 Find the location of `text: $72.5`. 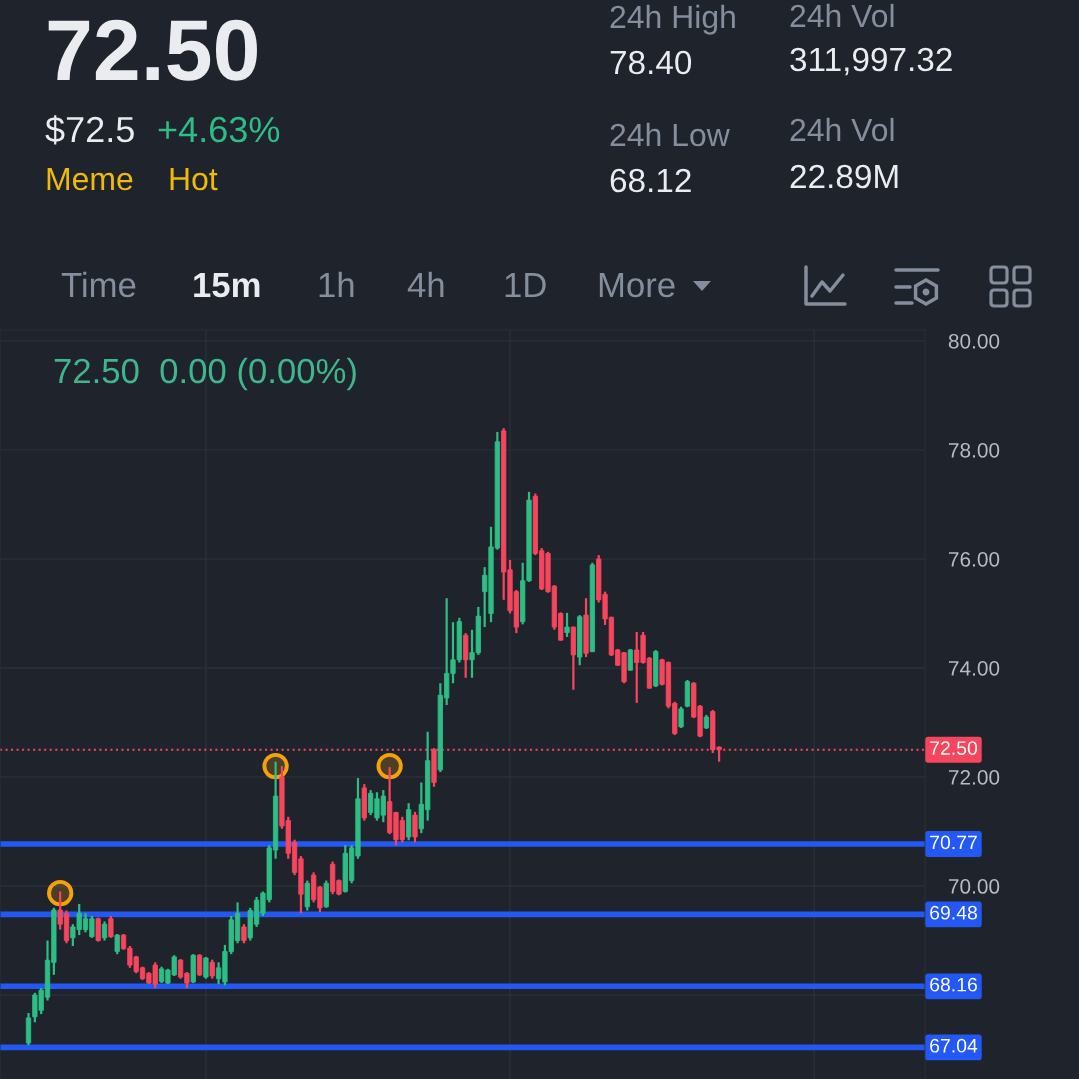

text: $72.5 is located at coordinates (89, 130).